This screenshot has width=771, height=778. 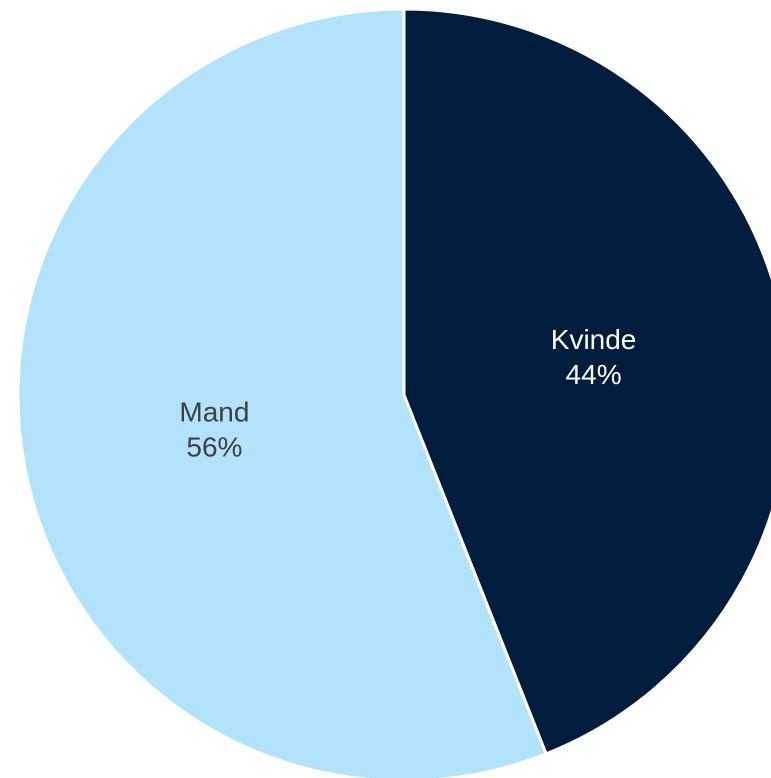 I want to click on slice-percent-kvinde: 44%, so click(x=594, y=374).